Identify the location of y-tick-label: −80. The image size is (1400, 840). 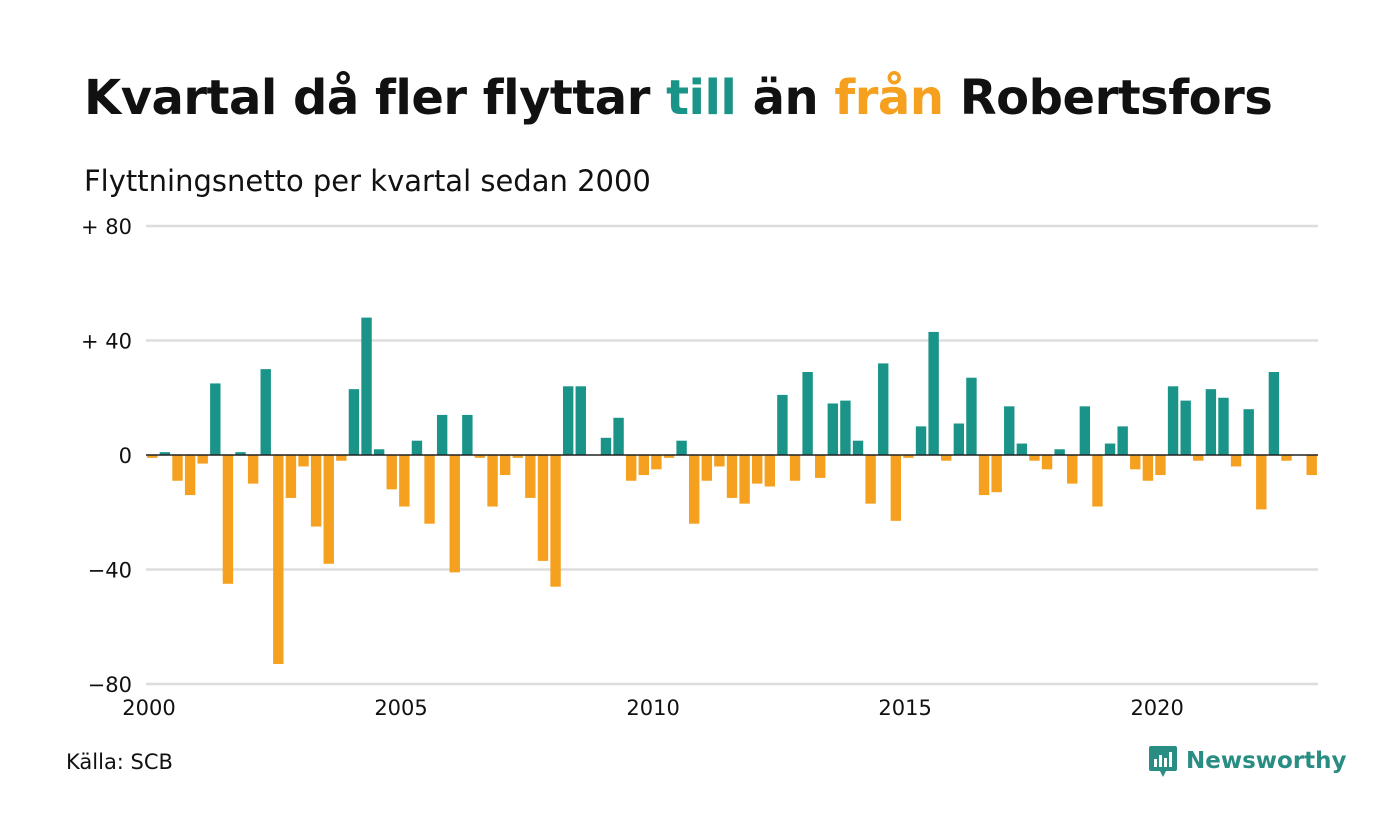
(110, 685).